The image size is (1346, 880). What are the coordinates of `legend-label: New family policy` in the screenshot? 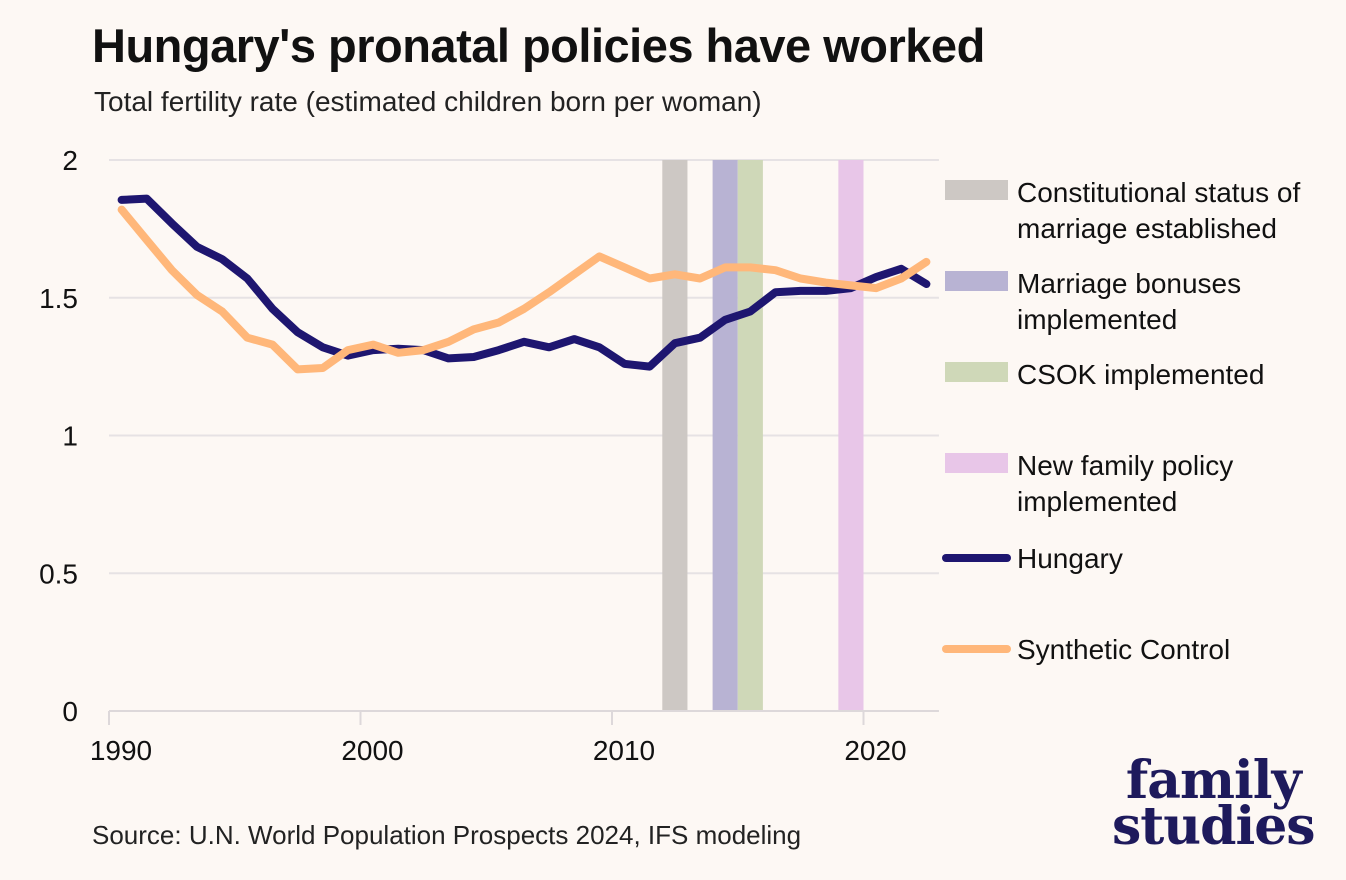 It's located at (1125, 465).